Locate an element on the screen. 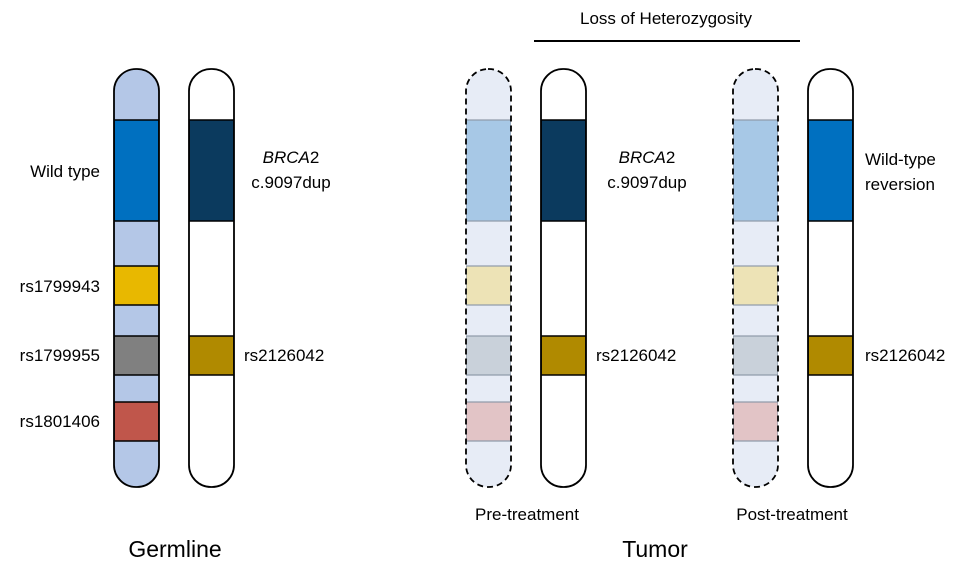 This screenshot has width=974, height=568. tumor-post-lost-chromosome is located at coordinates (755, 278).